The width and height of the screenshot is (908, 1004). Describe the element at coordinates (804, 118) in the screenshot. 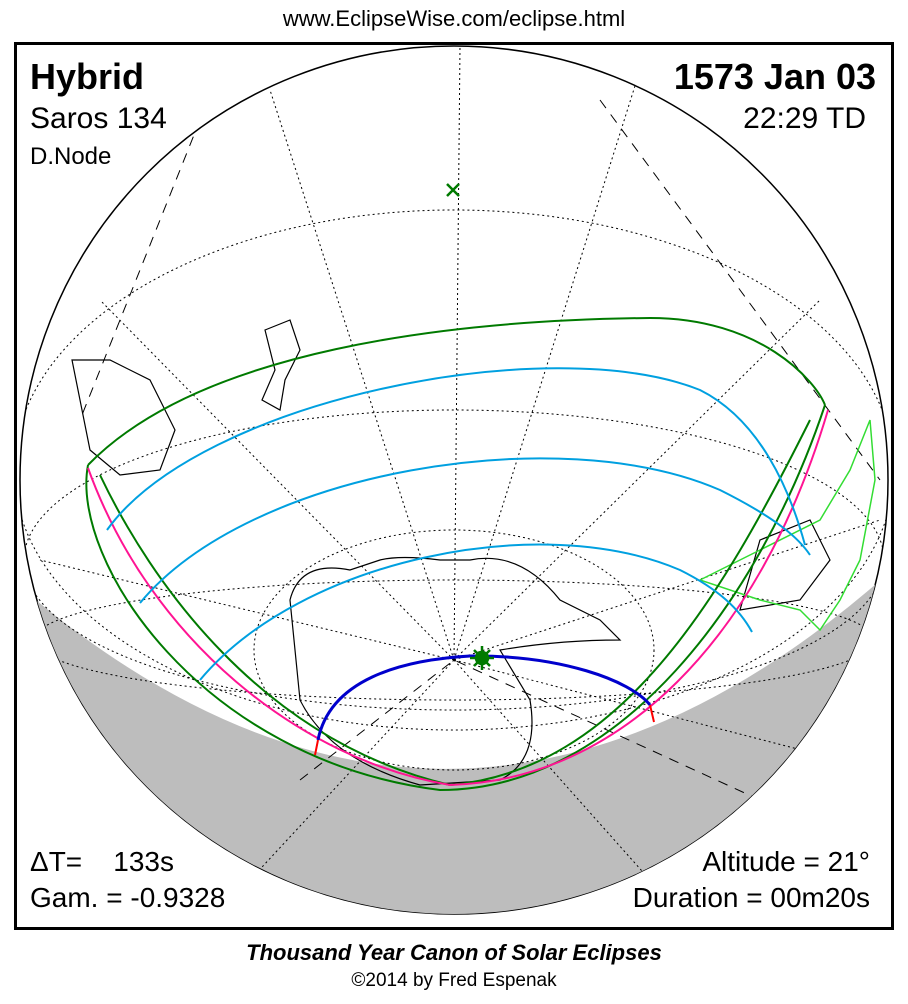

I see `eclipse-time: 22:29 TD` at that location.